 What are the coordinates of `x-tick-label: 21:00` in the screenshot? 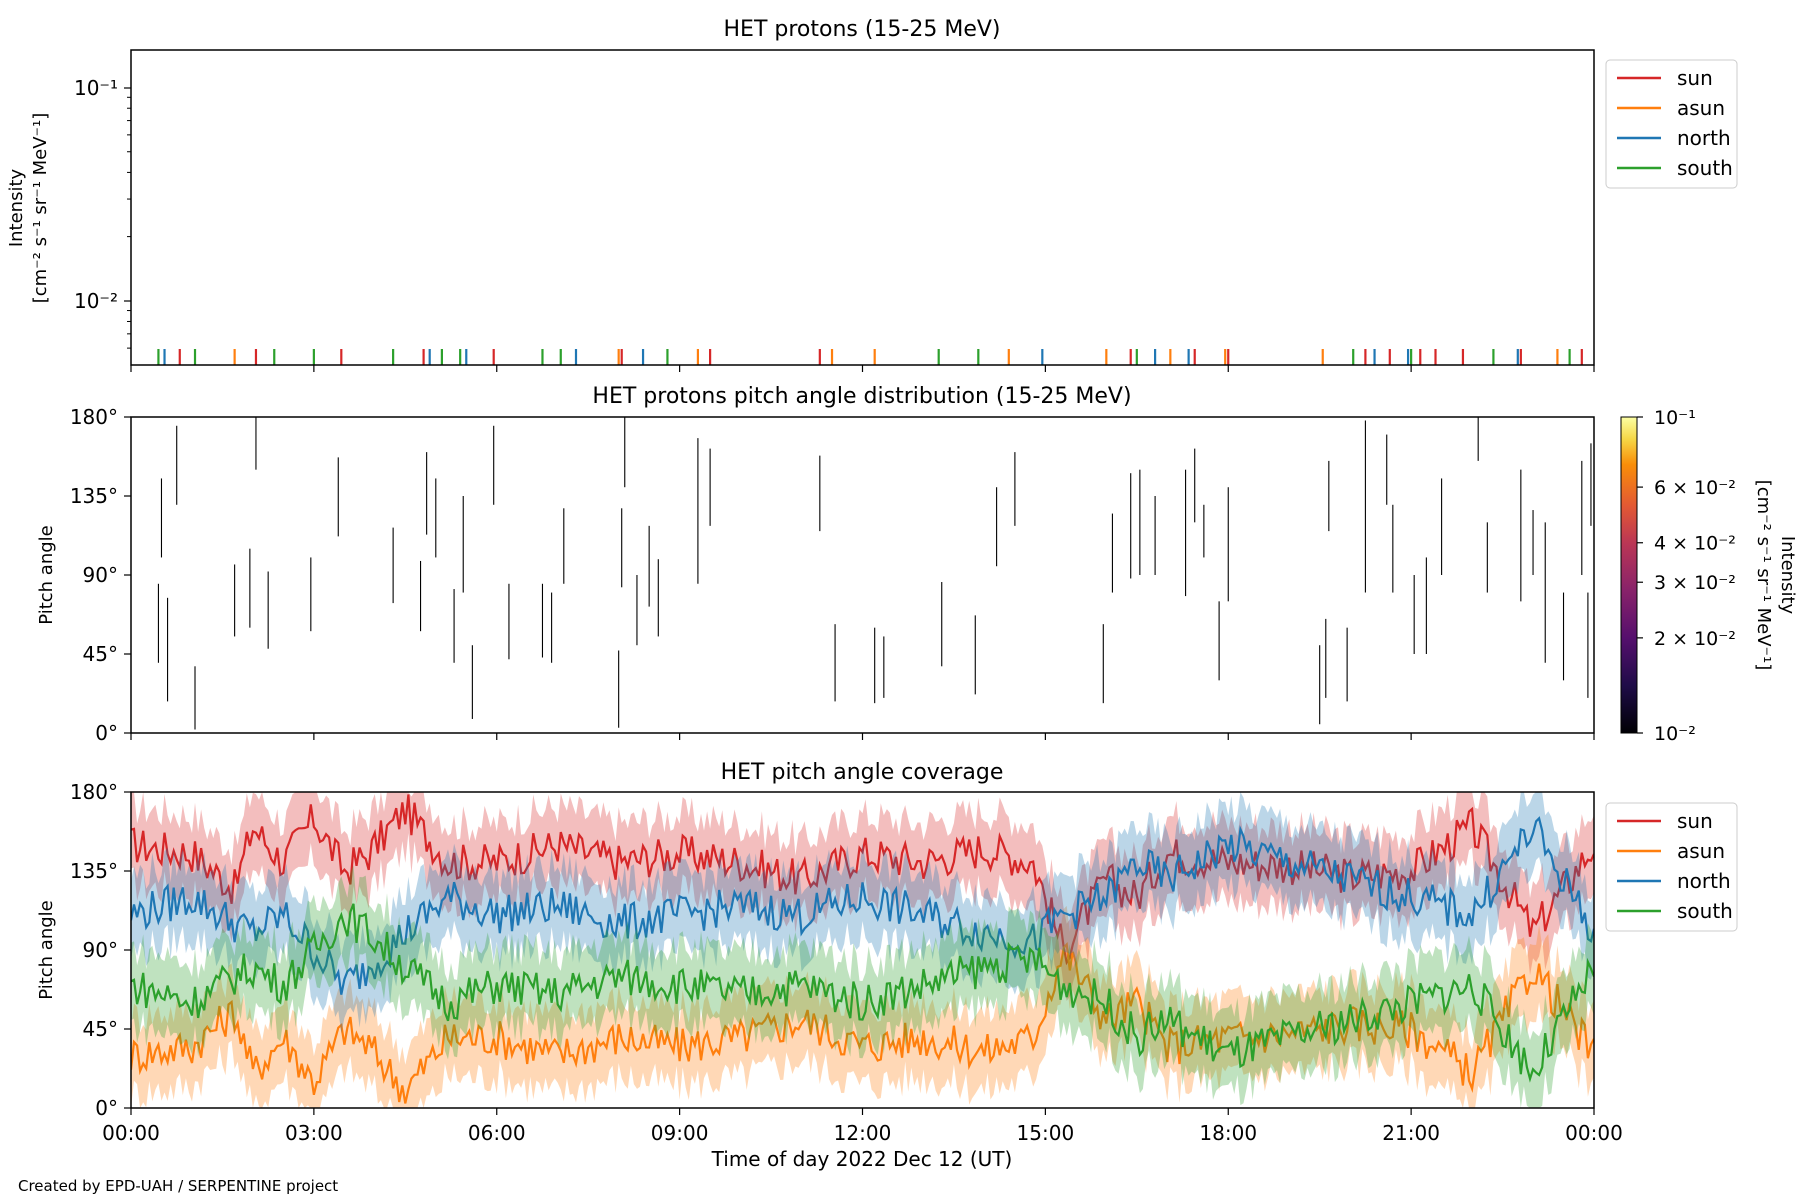 It's located at (1411, 1133).